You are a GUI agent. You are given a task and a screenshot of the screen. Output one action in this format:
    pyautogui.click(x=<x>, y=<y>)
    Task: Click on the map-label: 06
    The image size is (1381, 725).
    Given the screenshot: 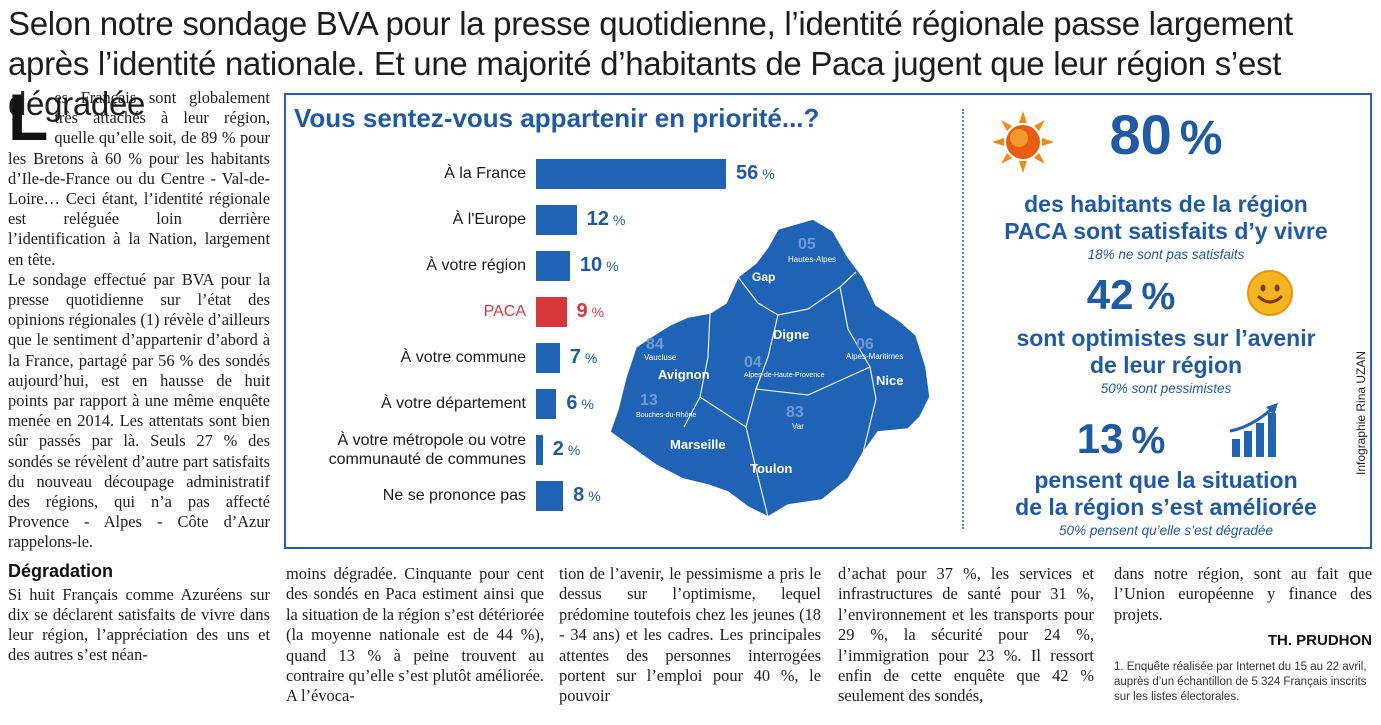 What is the action you would take?
    pyautogui.click(x=865, y=344)
    